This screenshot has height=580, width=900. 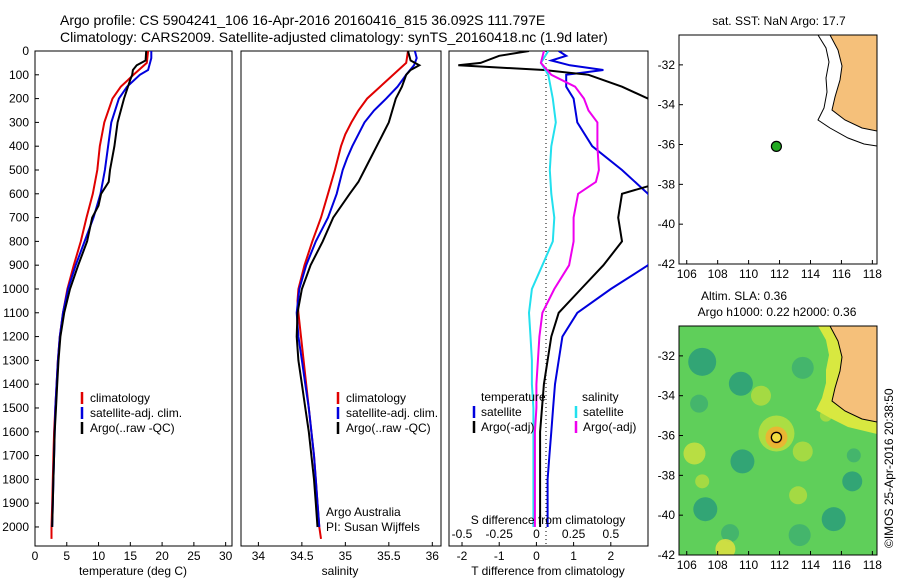 What do you see at coordinates (19, 75) in the screenshot?
I see `depth-tick-label: 100` at bounding box center [19, 75].